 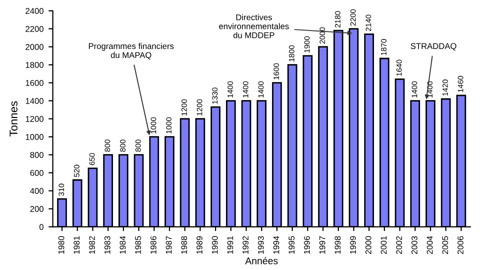 What do you see at coordinates (184, 245) in the screenshot?
I see `x-tick-label: 1988` at bounding box center [184, 245].